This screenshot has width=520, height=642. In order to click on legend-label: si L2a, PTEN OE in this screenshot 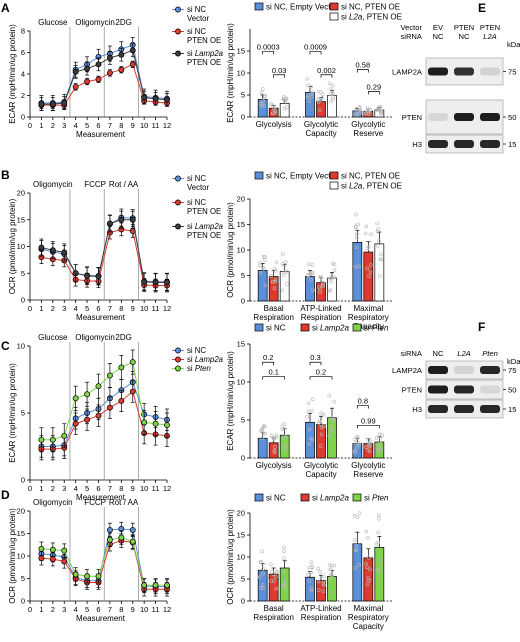, I will do `click(371, 186)`.